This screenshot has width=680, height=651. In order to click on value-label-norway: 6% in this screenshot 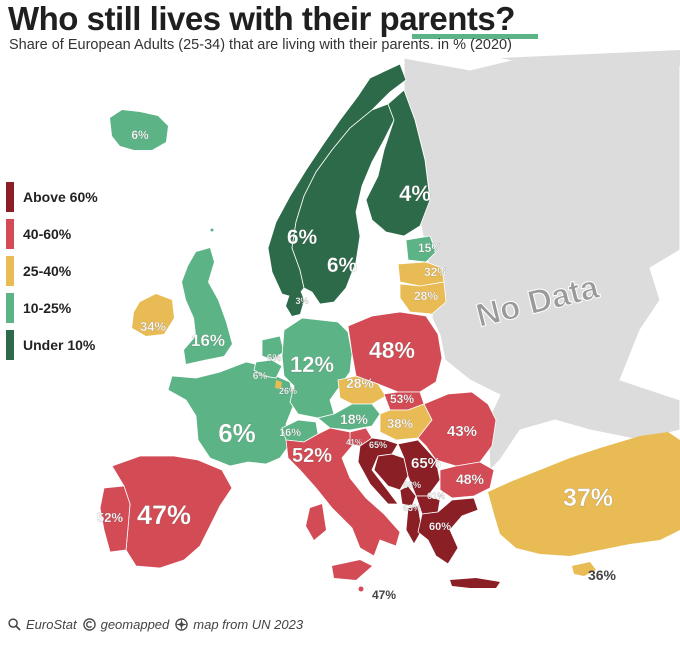, I will do `click(302, 237)`.